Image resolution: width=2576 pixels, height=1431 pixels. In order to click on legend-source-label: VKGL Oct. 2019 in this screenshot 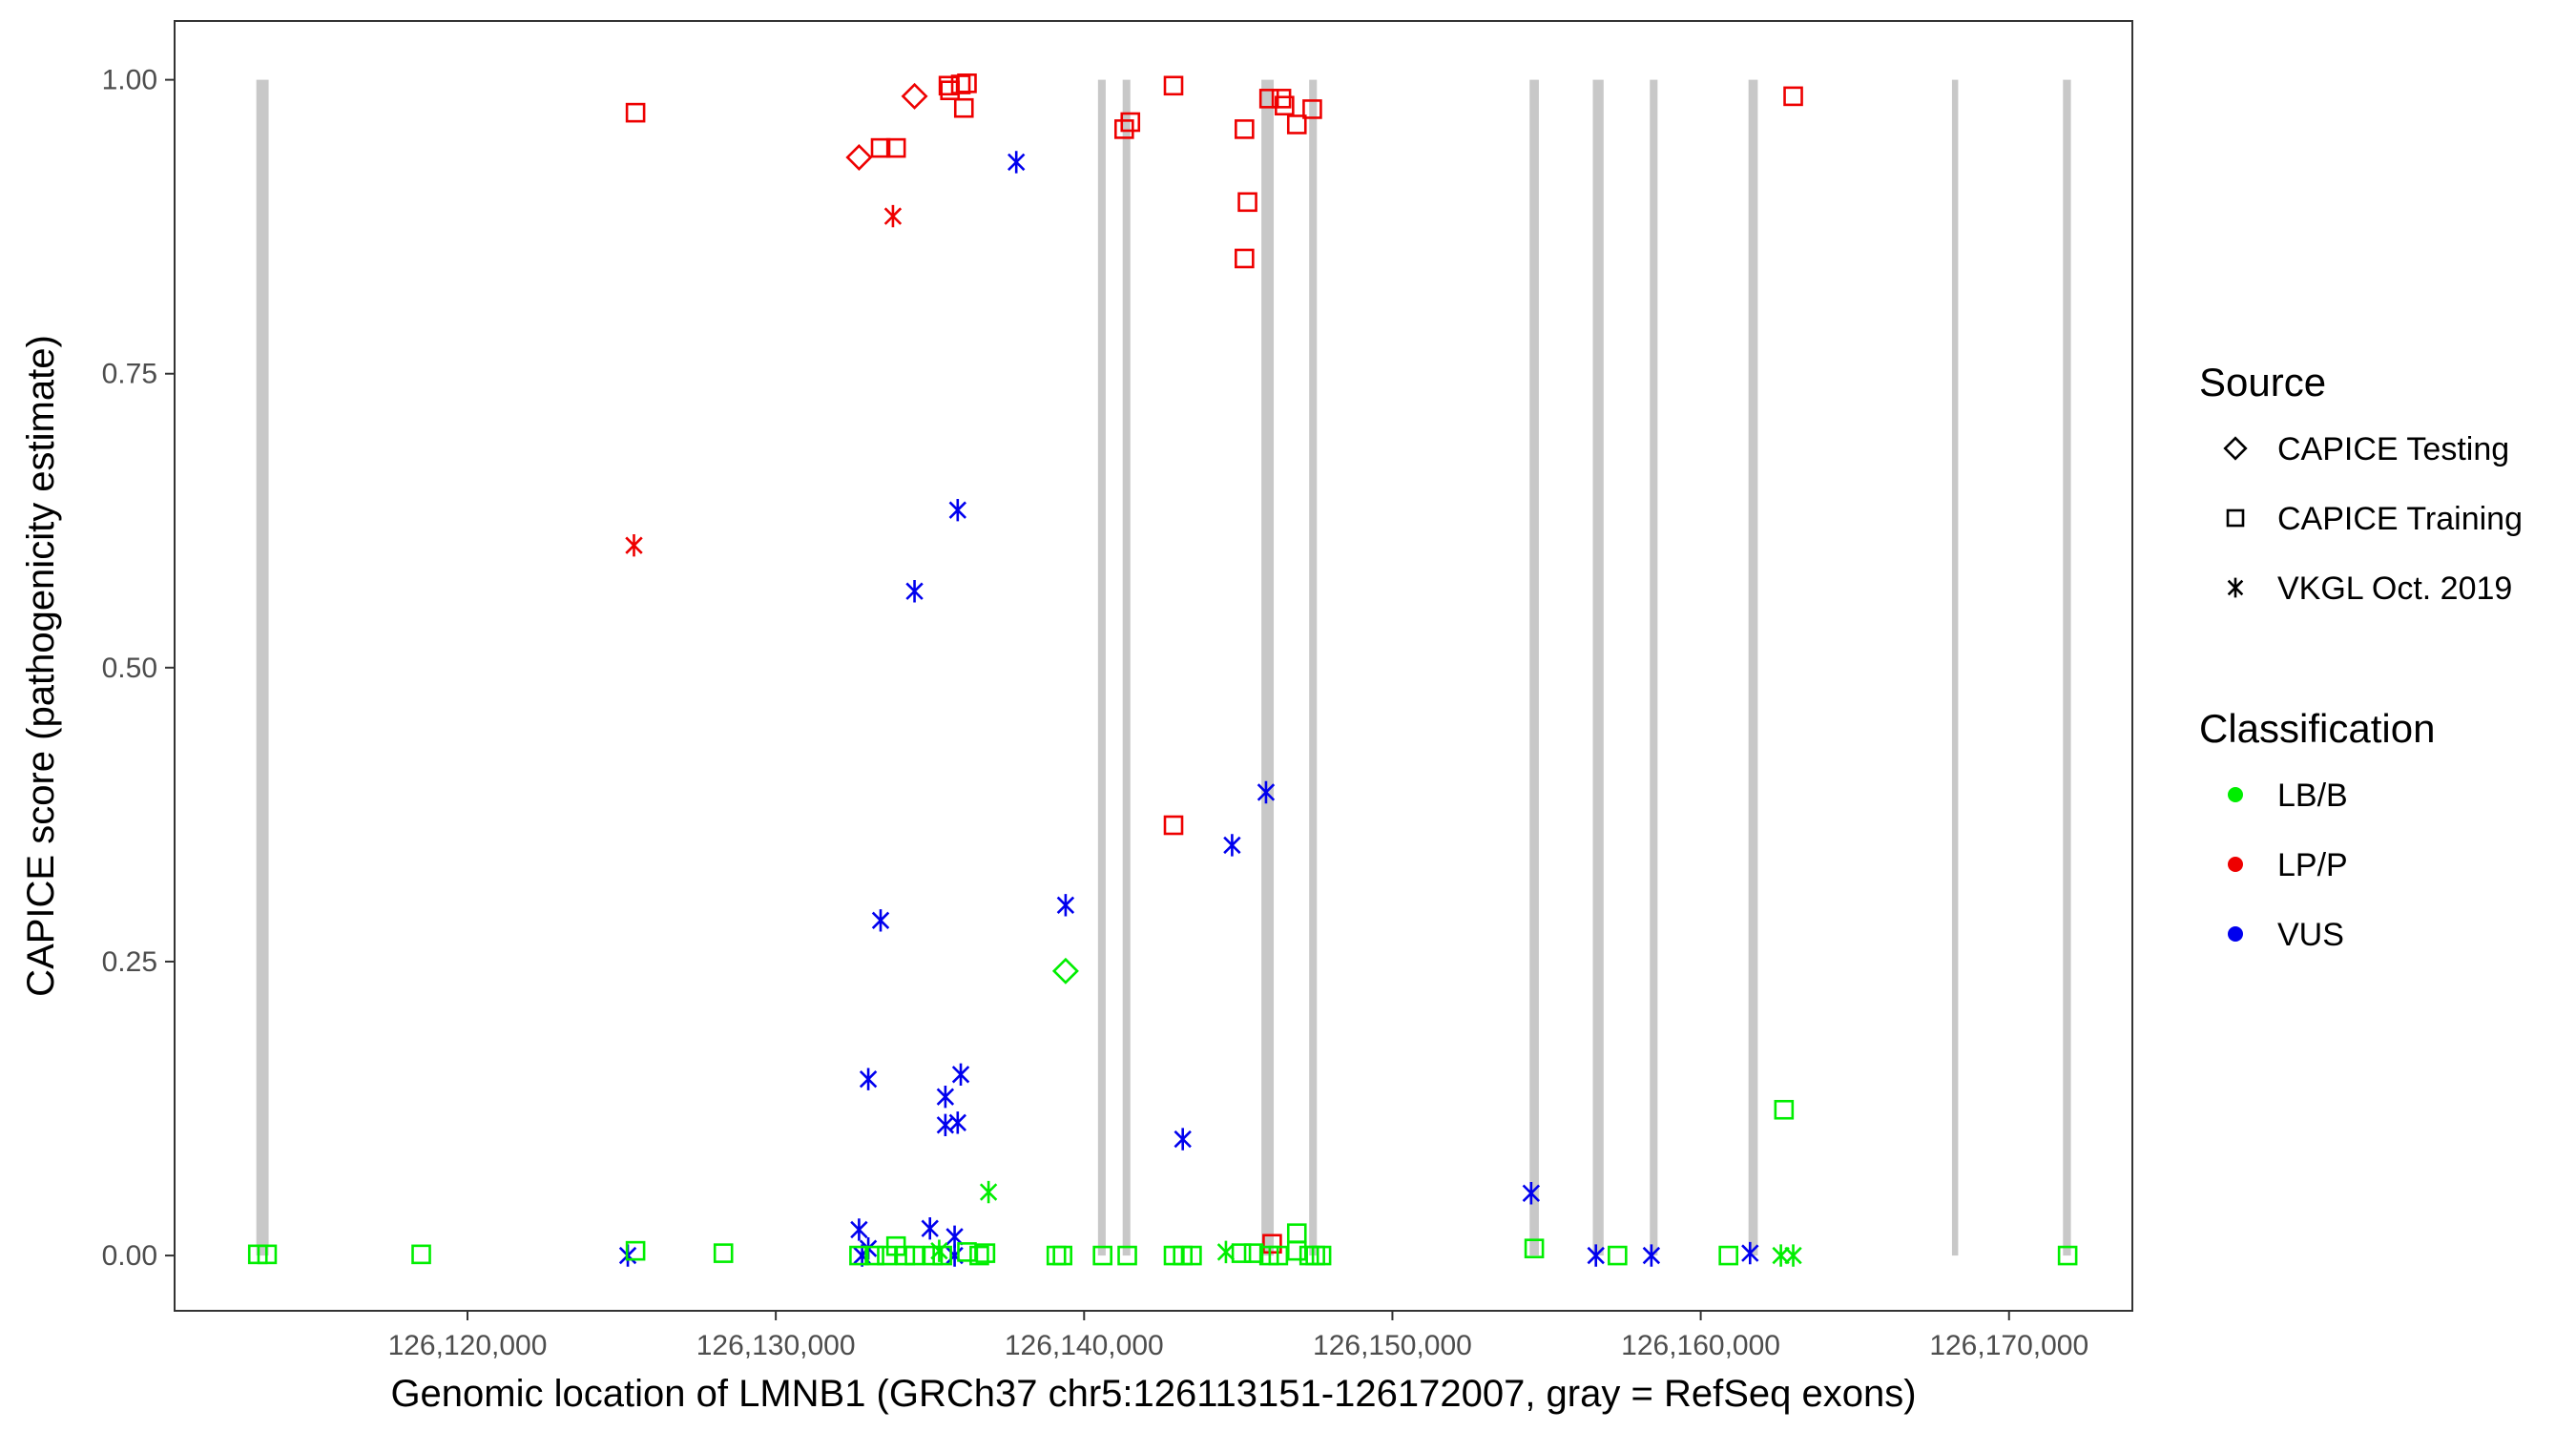, I will do `click(2394, 588)`.